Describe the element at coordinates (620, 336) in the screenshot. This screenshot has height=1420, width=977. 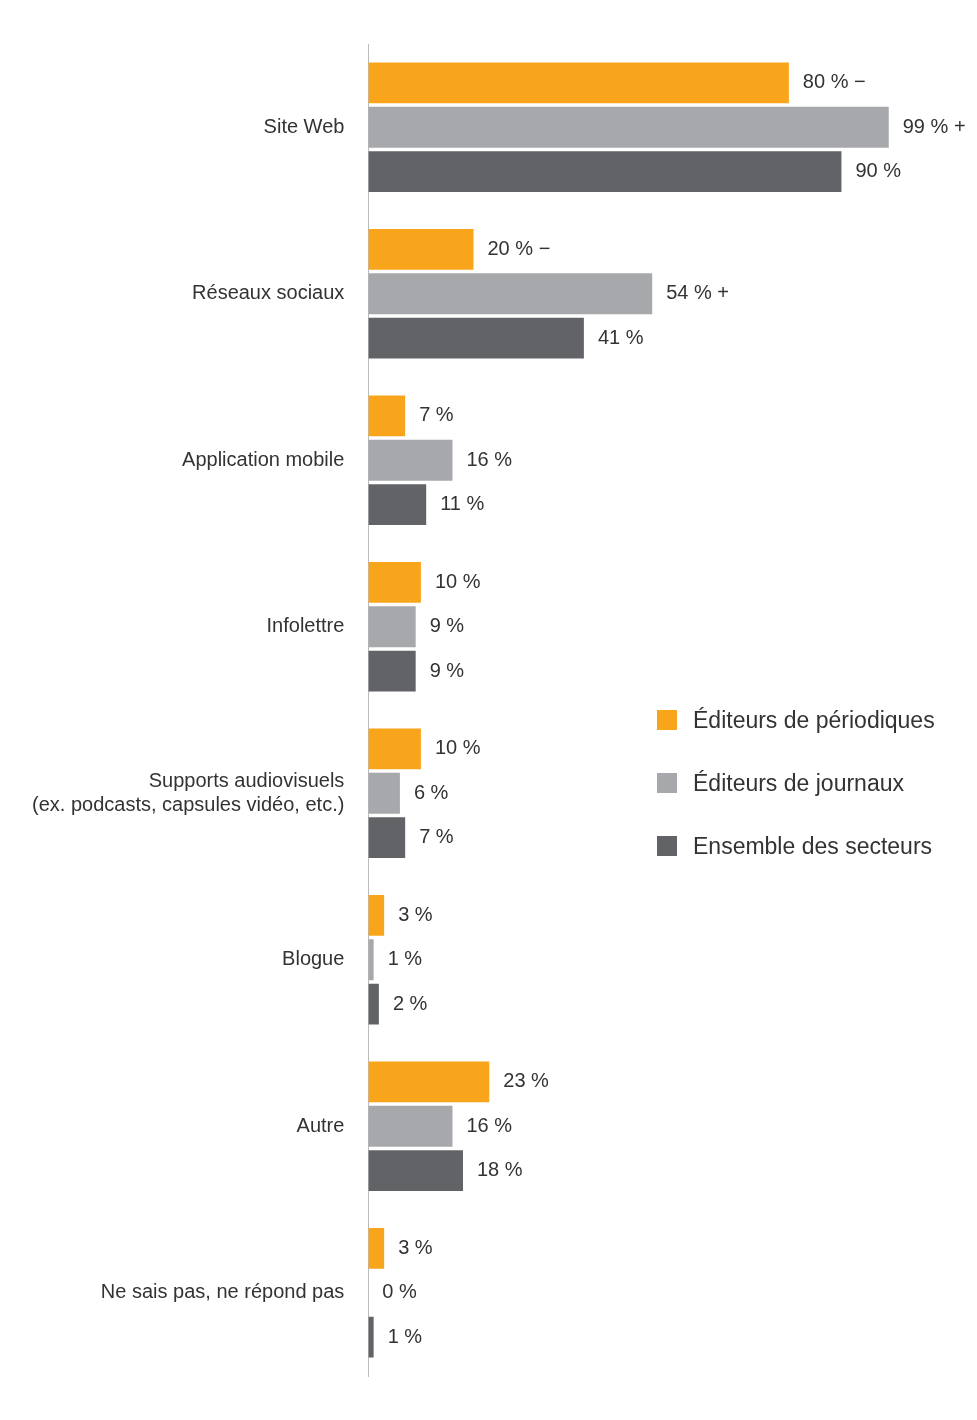
I see `data-label: 41 %` at that location.